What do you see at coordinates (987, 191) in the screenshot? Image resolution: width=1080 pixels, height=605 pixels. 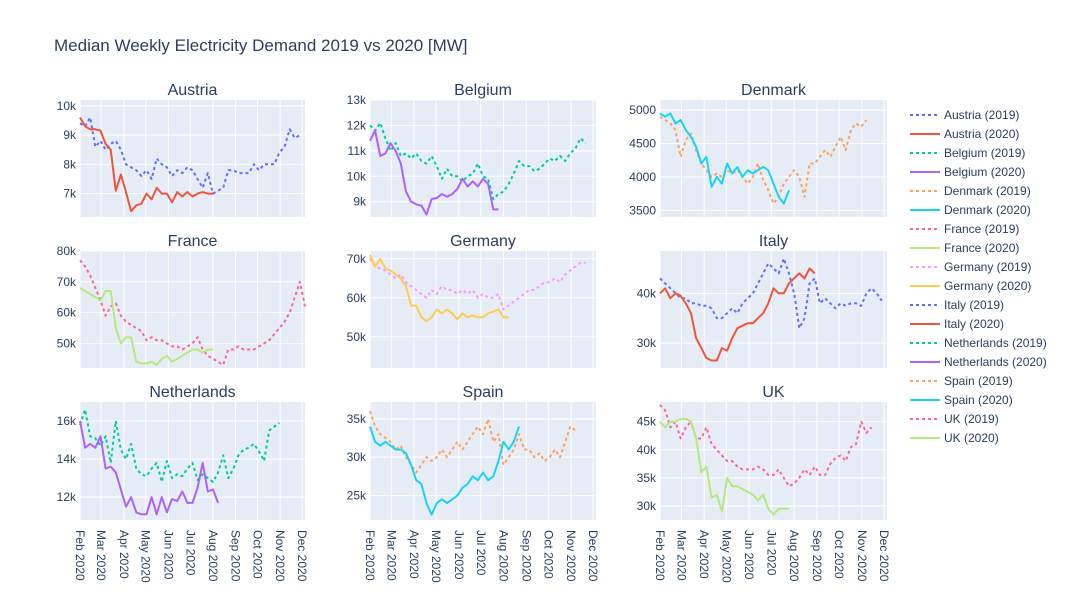 I see `legend-label: Denmark (2019)` at bounding box center [987, 191].